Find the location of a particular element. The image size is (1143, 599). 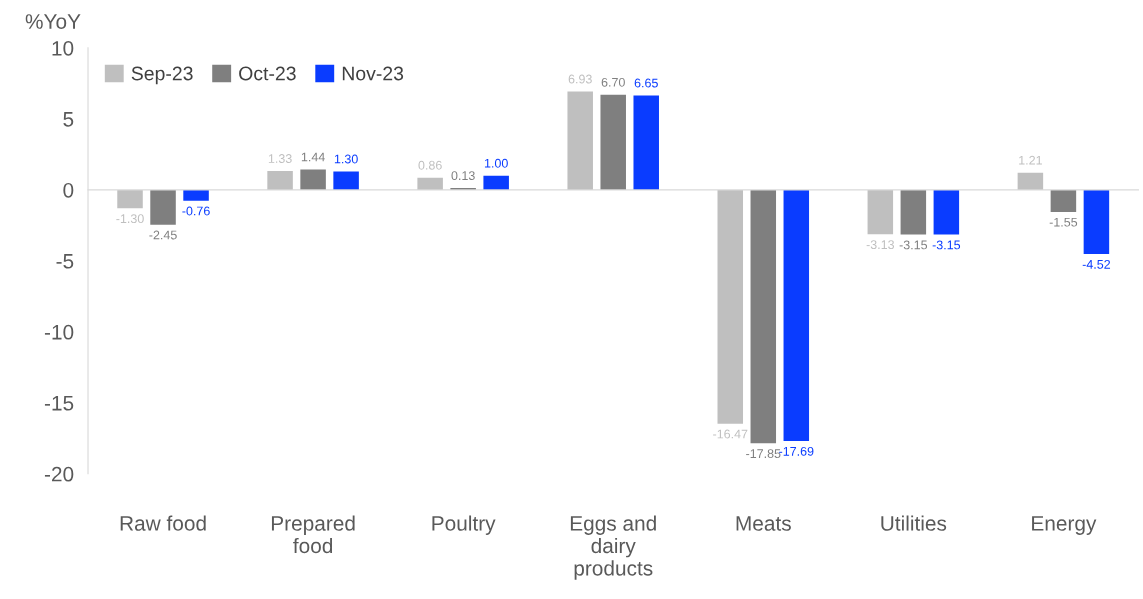

data-label: -16.47 is located at coordinates (730, 434).